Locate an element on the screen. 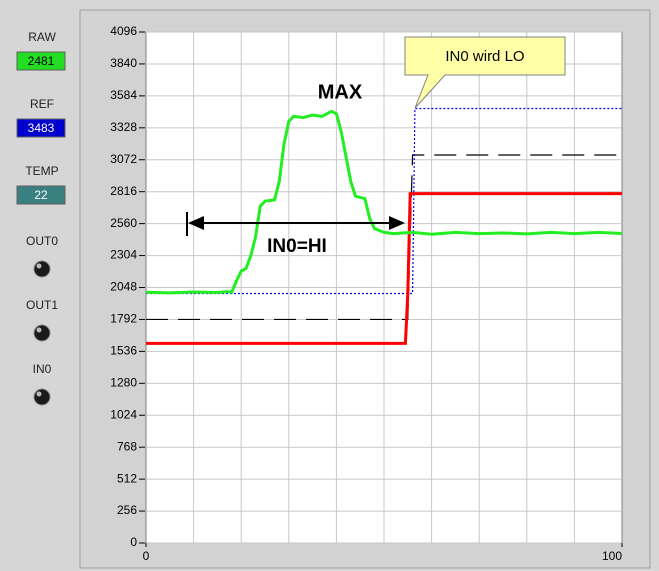 This screenshot has width=659, height=571. display-label: REF is located at coordinates (42, 104).